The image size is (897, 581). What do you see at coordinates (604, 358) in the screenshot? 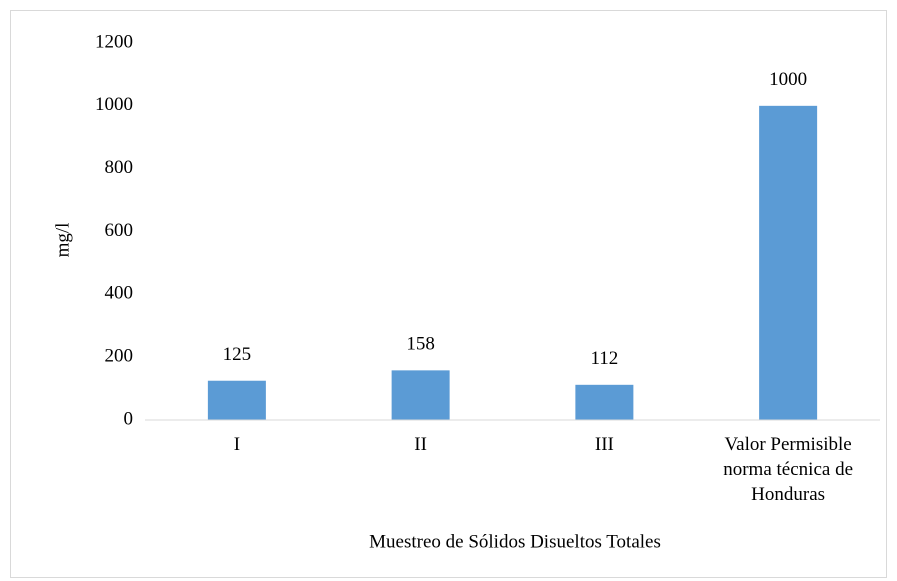
I see `data-label: 112` at bounding box center [604, 358].